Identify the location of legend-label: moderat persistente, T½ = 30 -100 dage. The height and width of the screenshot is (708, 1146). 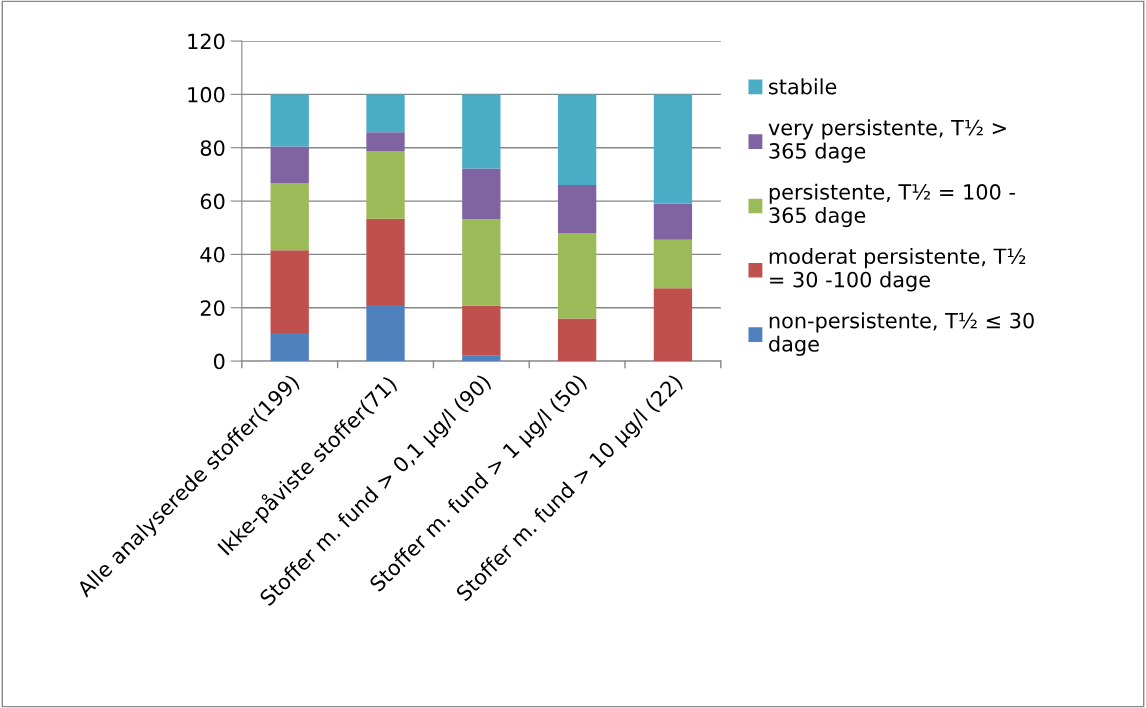
(897, 269).